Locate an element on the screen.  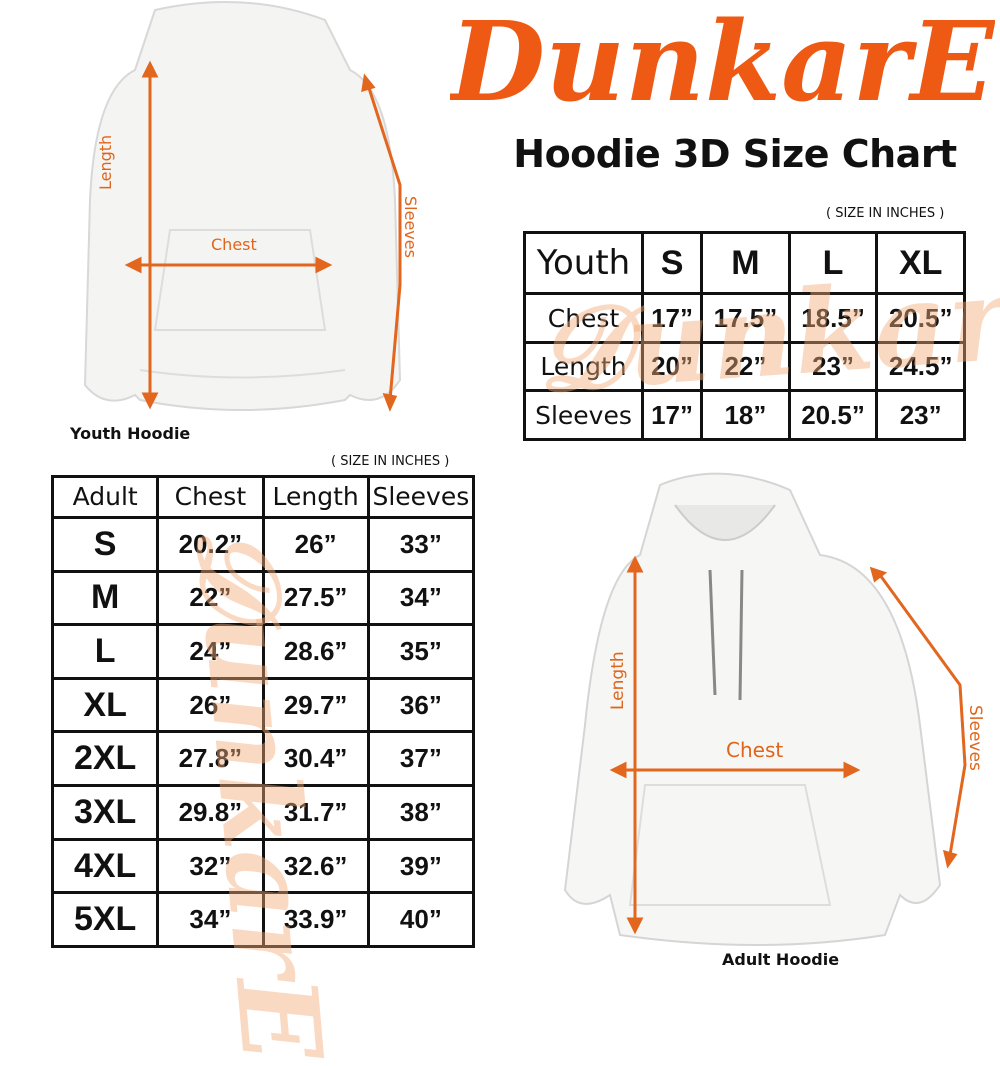
table-cell: 18” is located at coordinates (745, 415).